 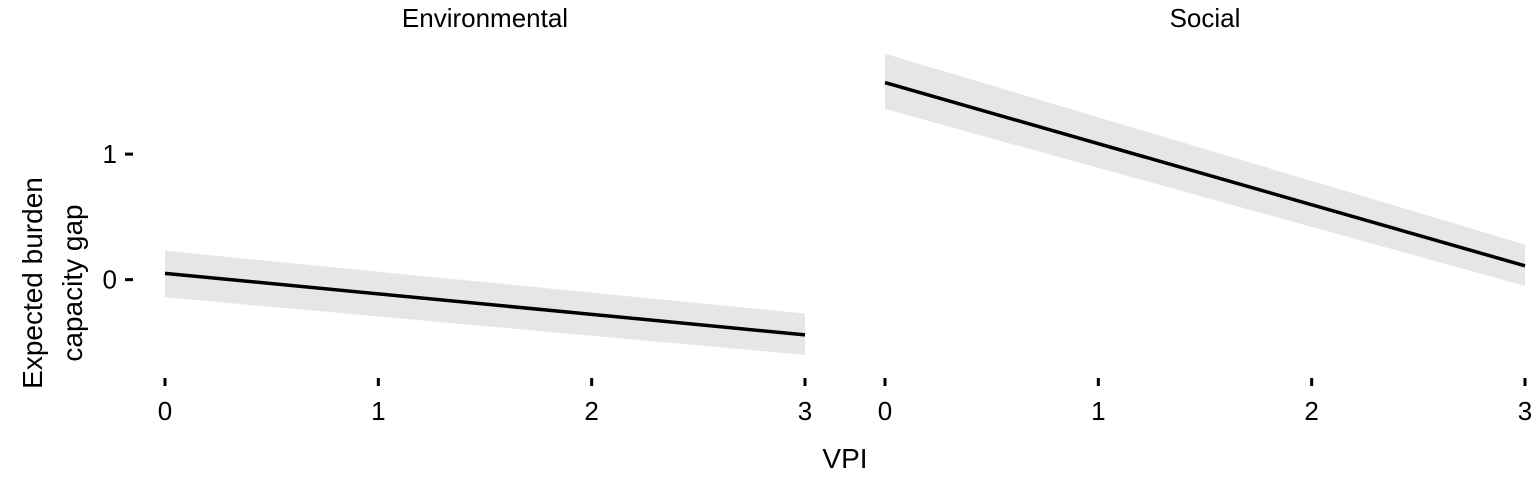 What do you see at coordinates (844, 458) in the screenshot?
I see `x-axis-title: VPI` at bounding box center [844, 458].